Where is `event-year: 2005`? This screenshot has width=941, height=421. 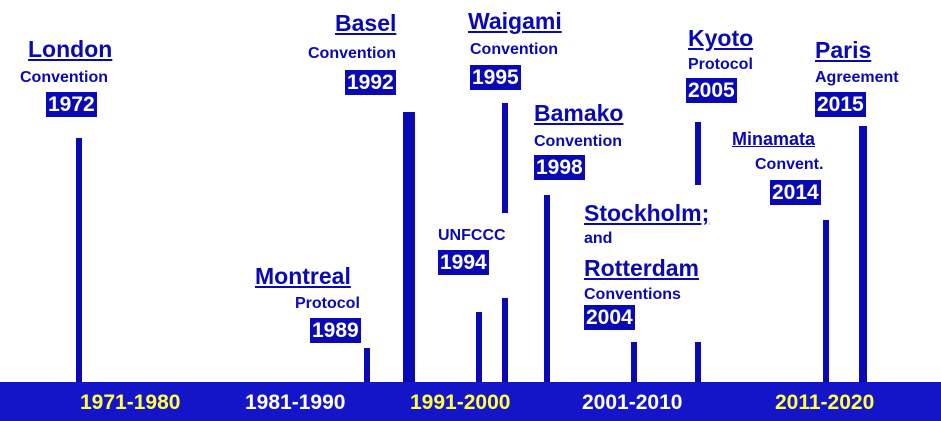 event-year: 2005 is located at coordinates (711, 90).